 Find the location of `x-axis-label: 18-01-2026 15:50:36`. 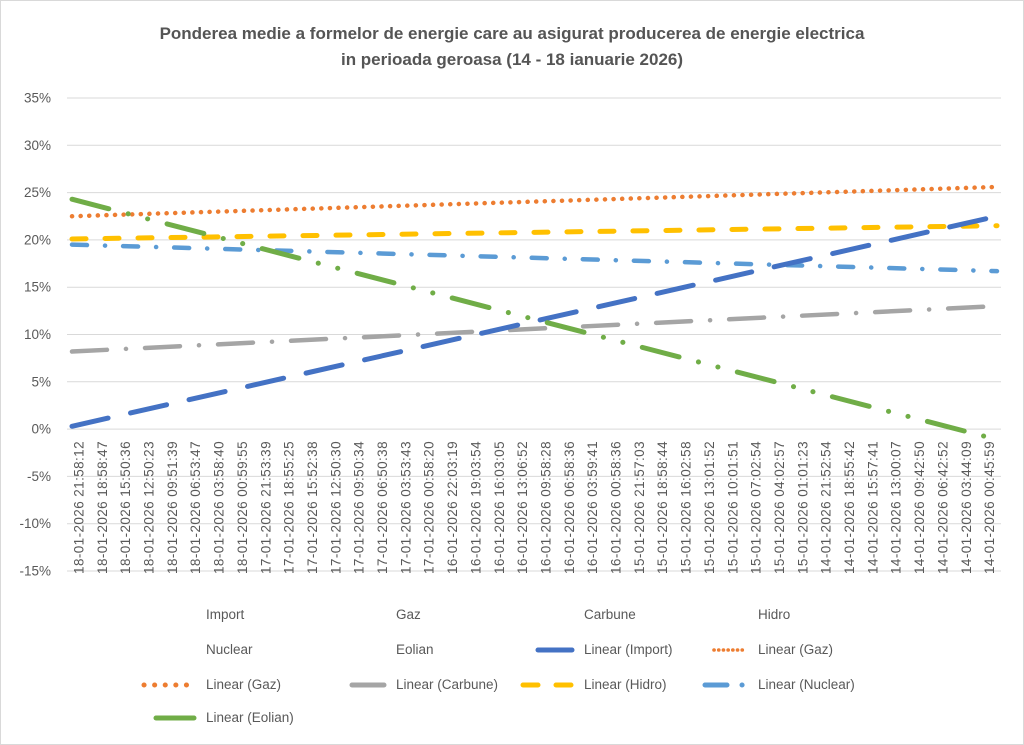

x-axis-label: 18-01-2026 15:50:36 is located at coordinates (125, 507).